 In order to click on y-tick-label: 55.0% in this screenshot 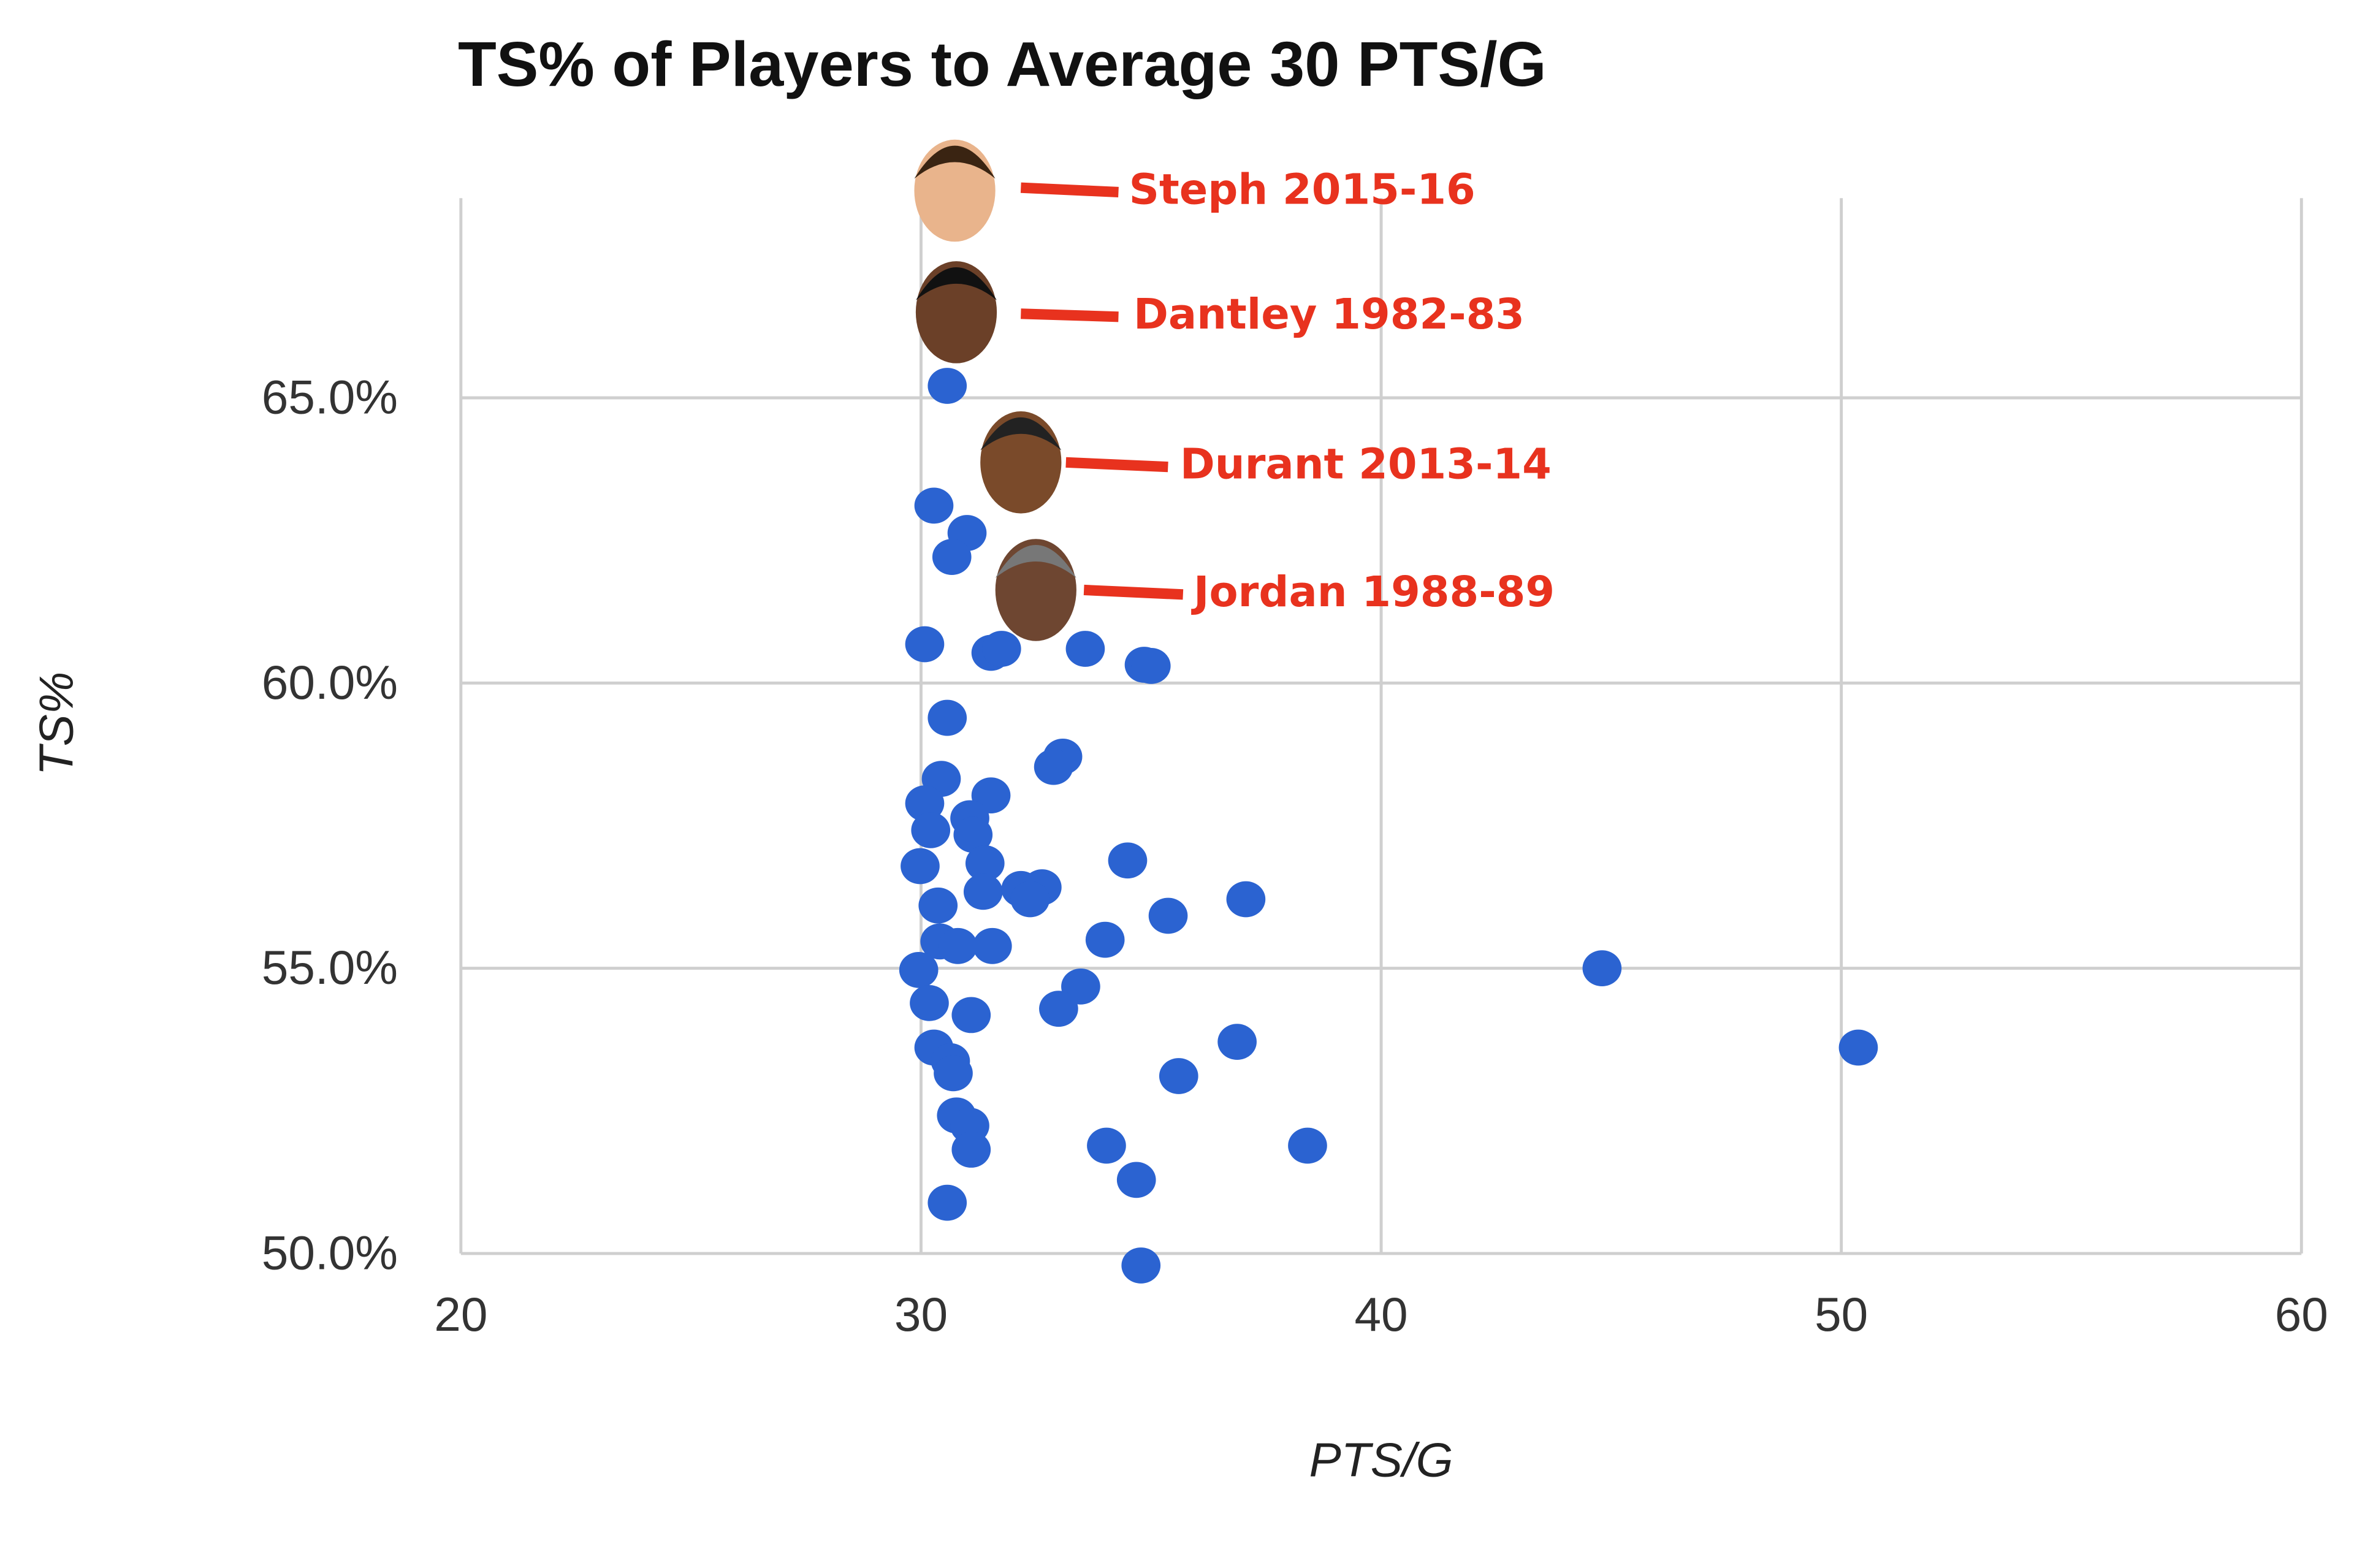, I will do `click(330, 967)`.